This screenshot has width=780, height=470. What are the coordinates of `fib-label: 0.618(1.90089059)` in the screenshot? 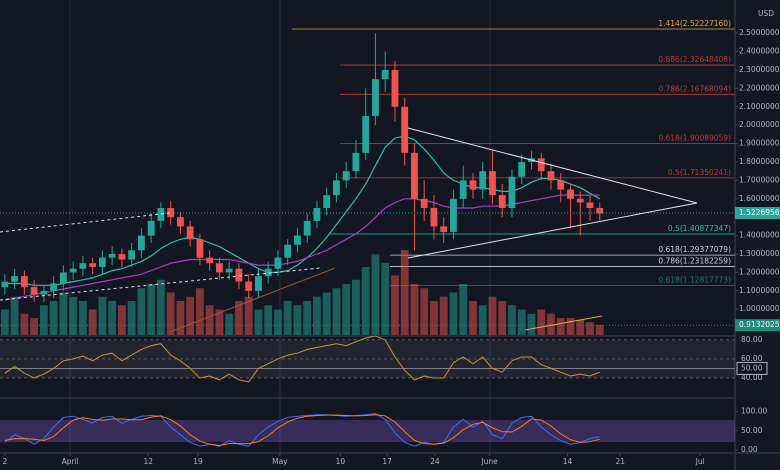 It's located at (694, 137).